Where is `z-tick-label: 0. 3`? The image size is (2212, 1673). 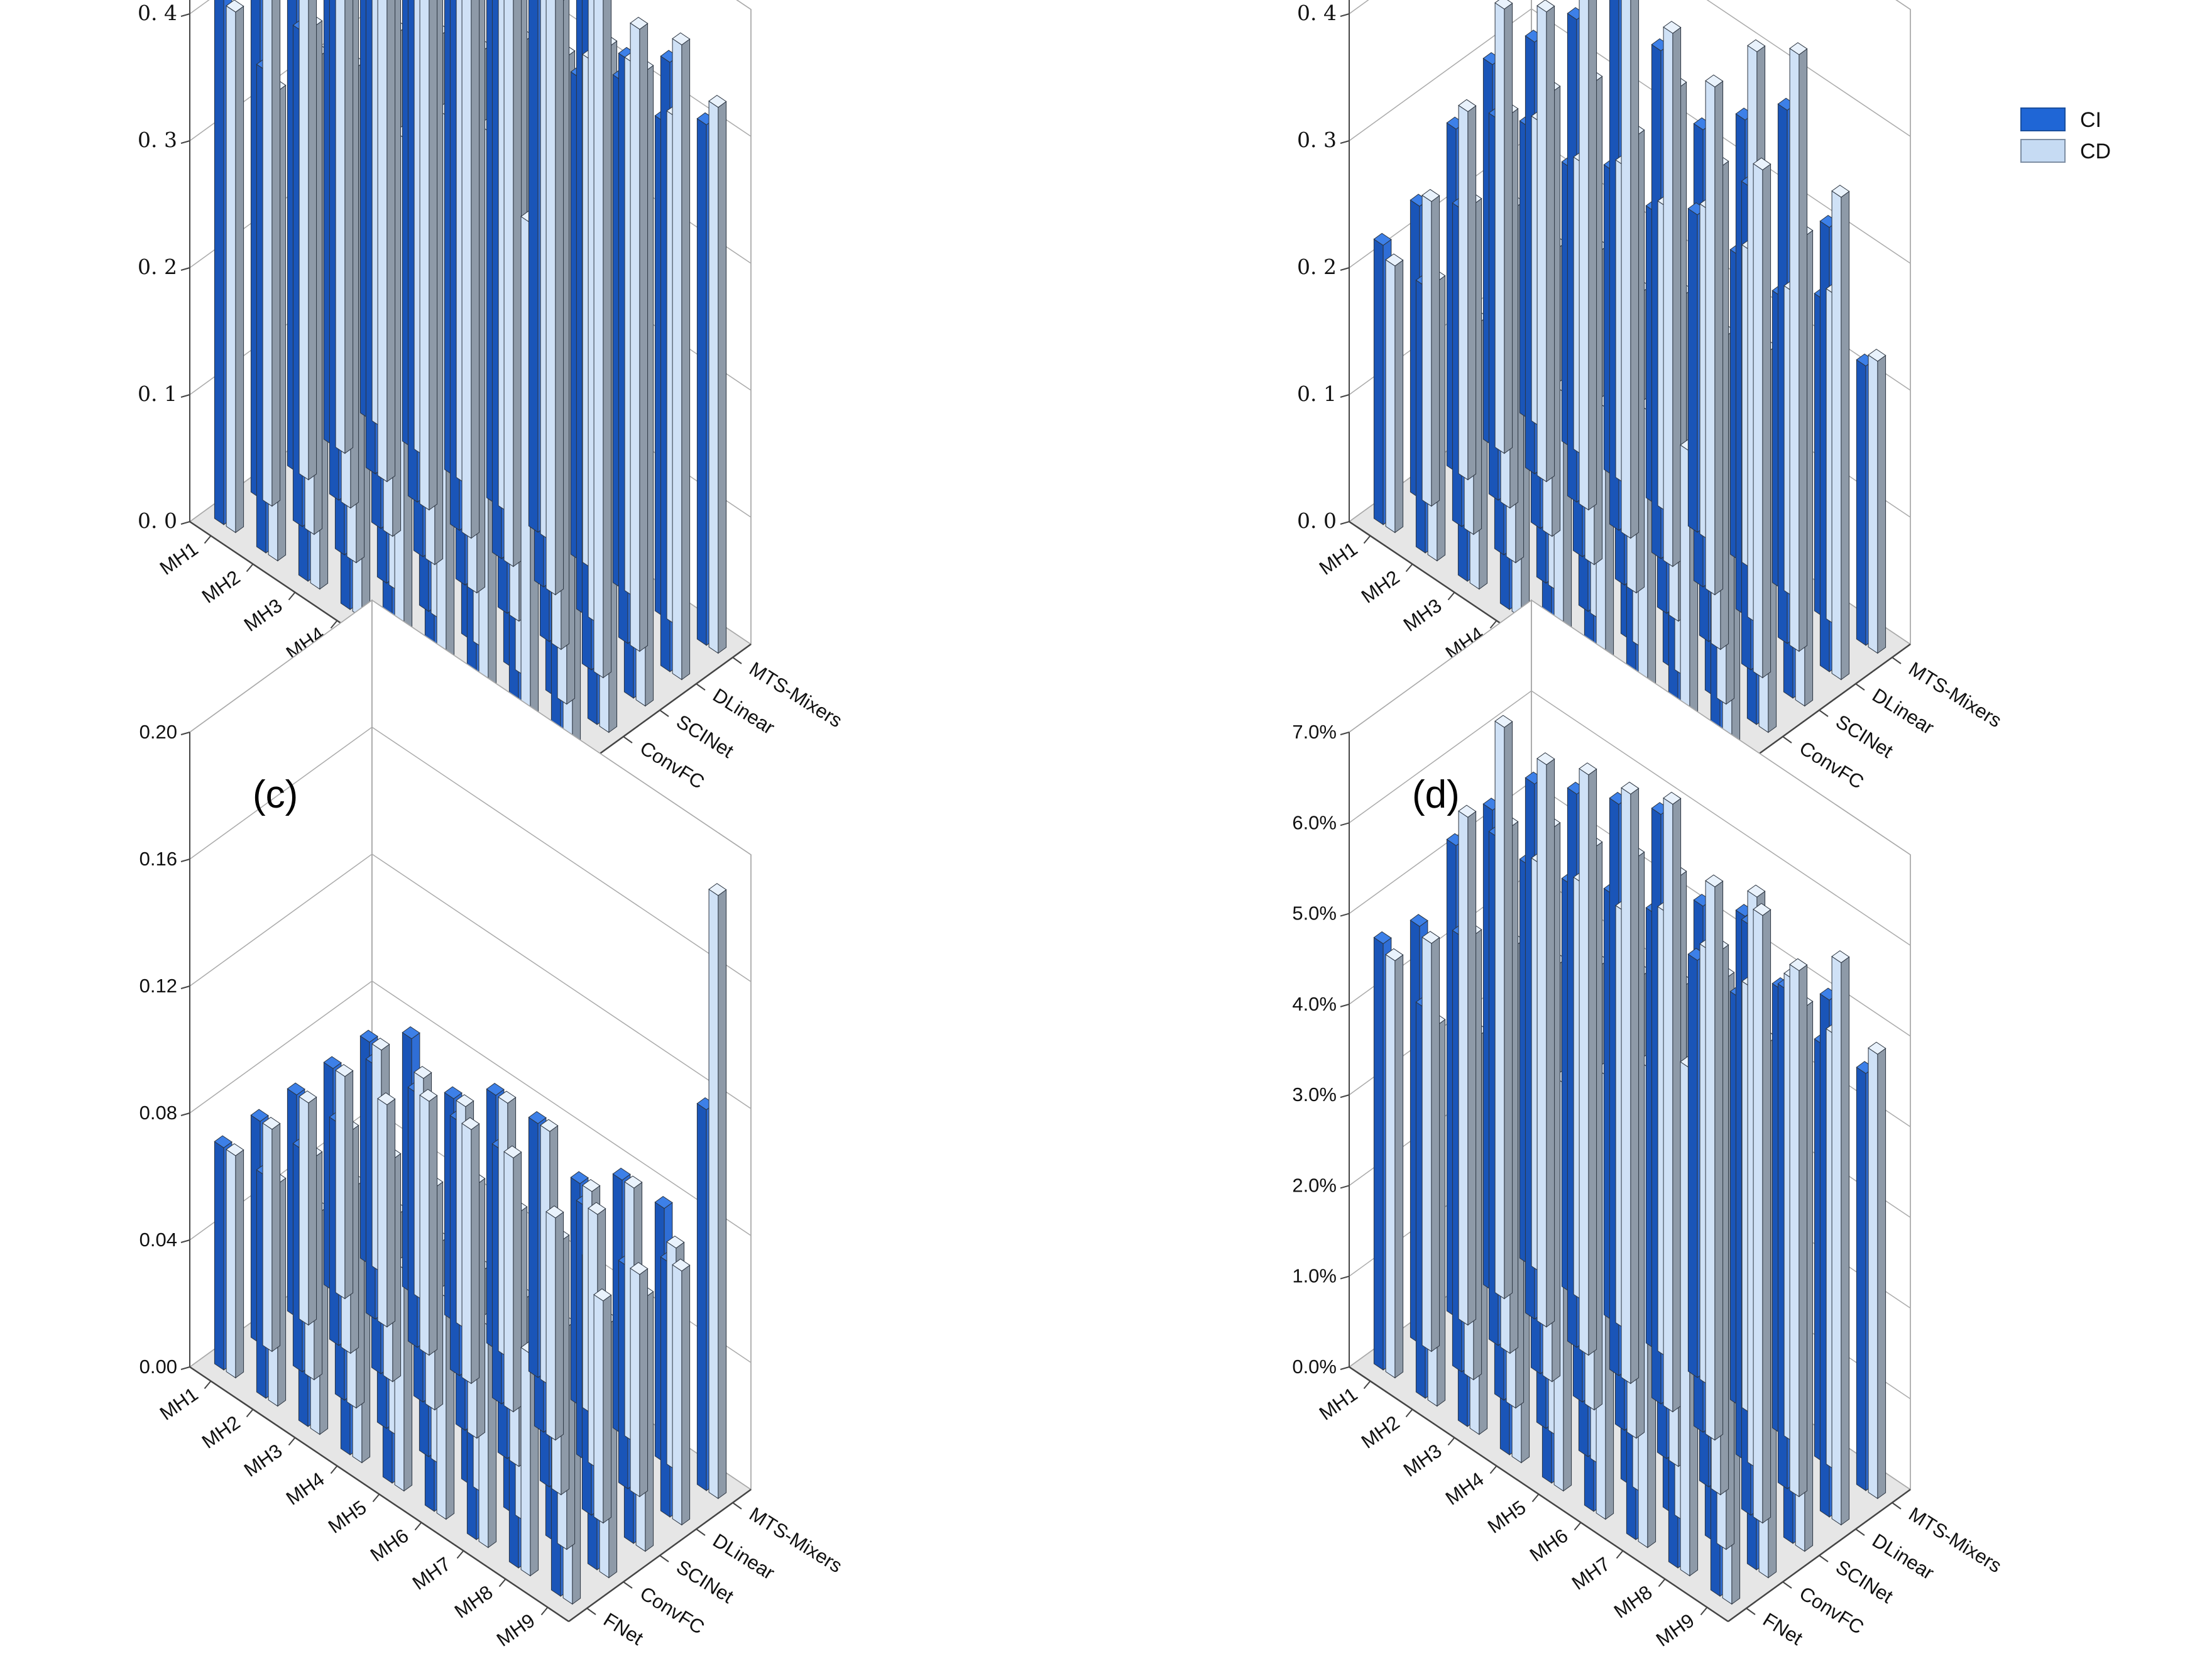
z-tick-label: 0. 3 is located at coordinates (1317, 140).